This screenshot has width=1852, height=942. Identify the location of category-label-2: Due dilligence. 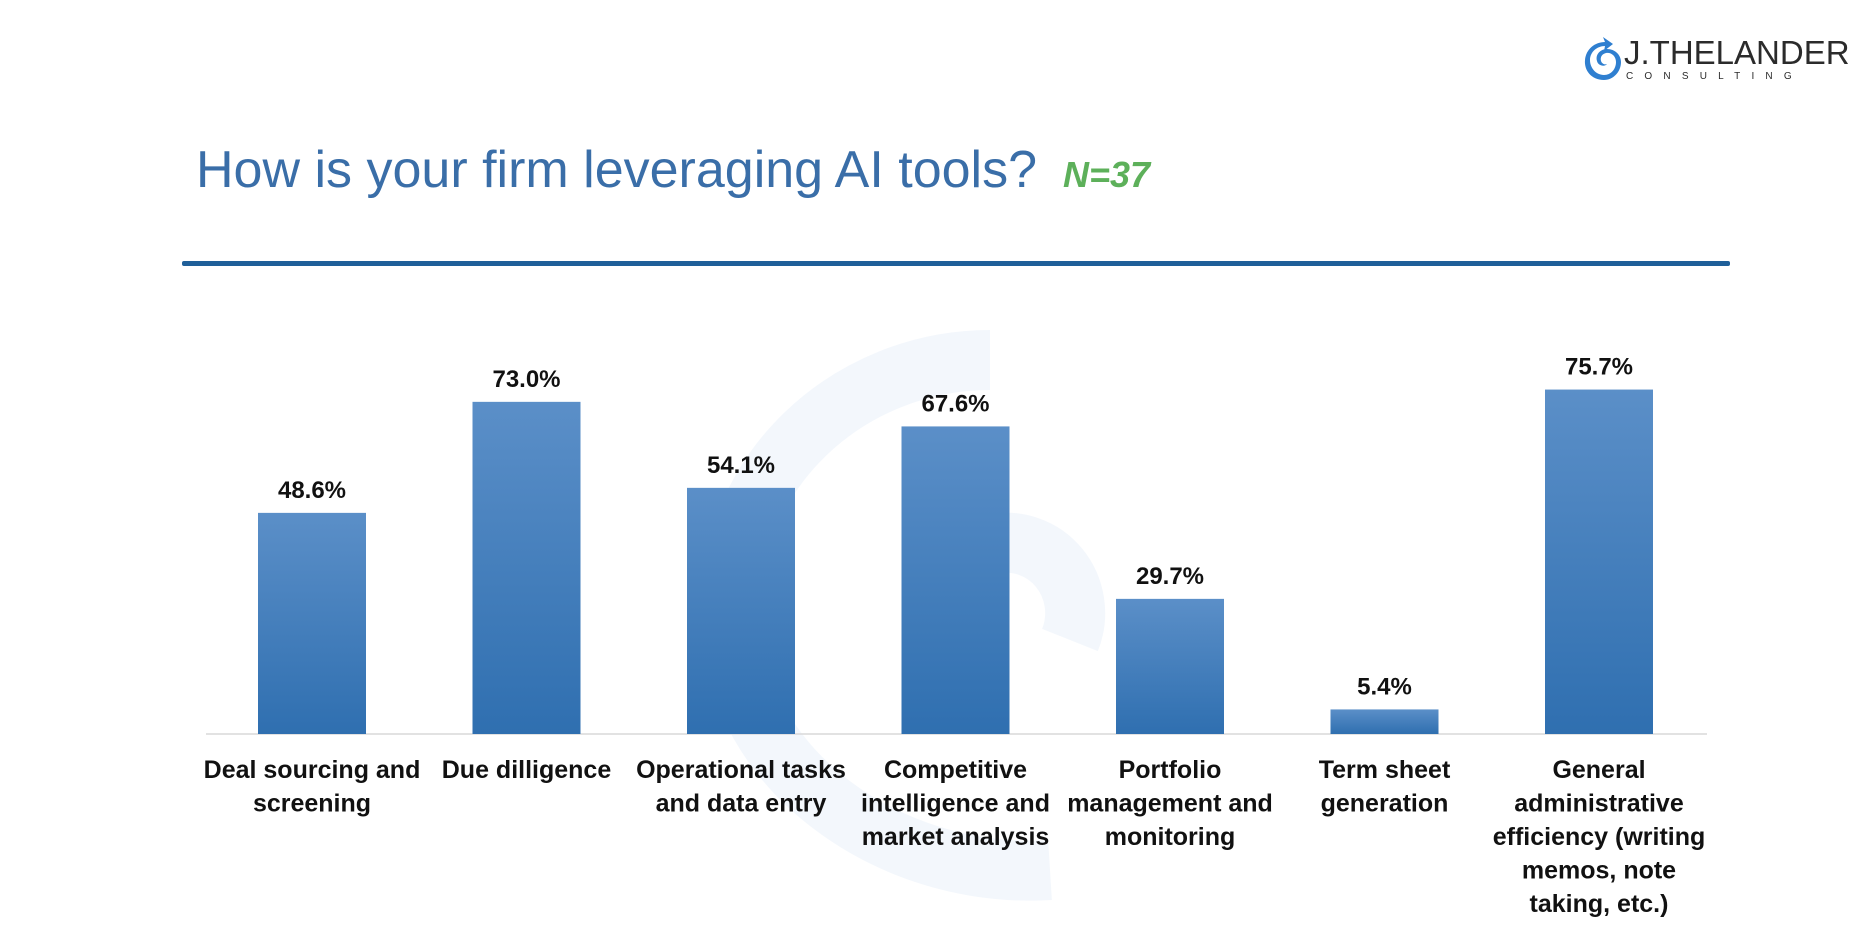
(527, 770).